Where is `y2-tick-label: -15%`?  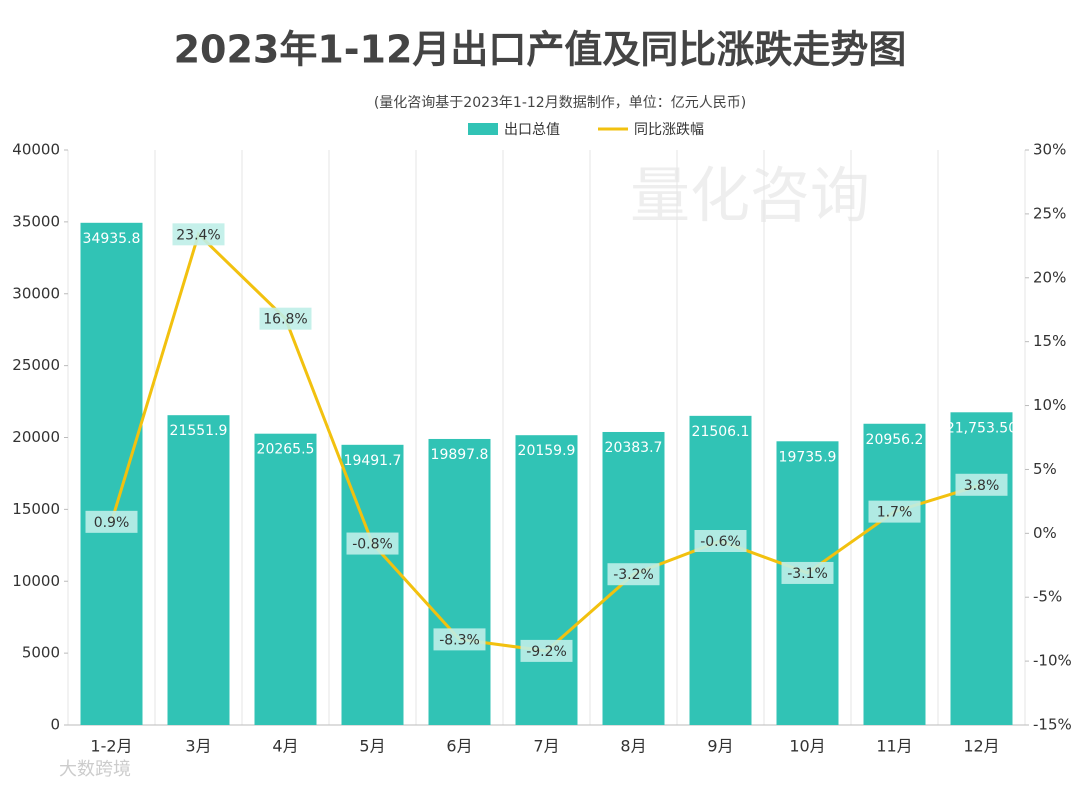 y2-tick-label: -15% is located at coordinates (1052, 725).